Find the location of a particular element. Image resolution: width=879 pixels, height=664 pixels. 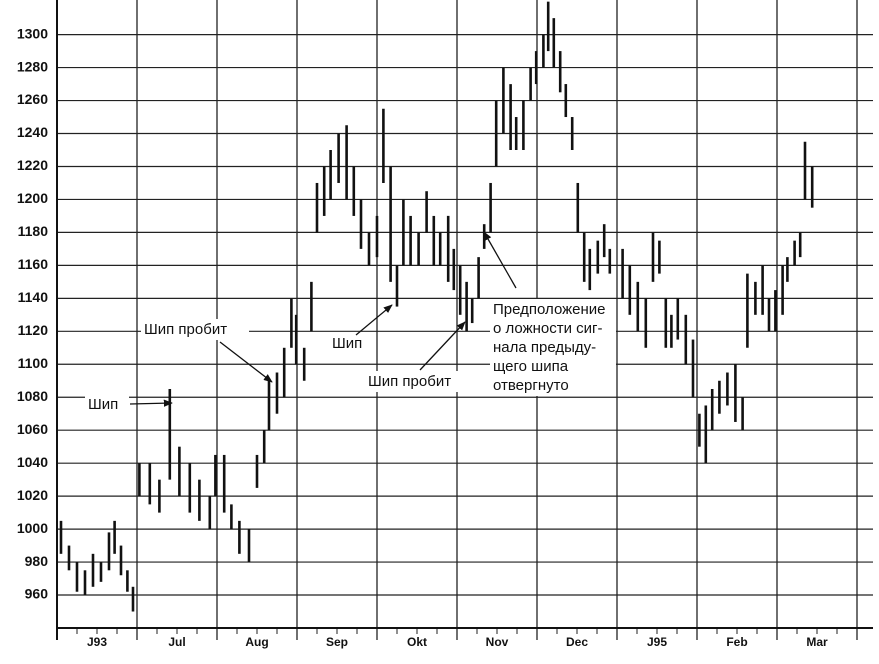

y-tick-label: 1300 is located at coordinates (32, 33).